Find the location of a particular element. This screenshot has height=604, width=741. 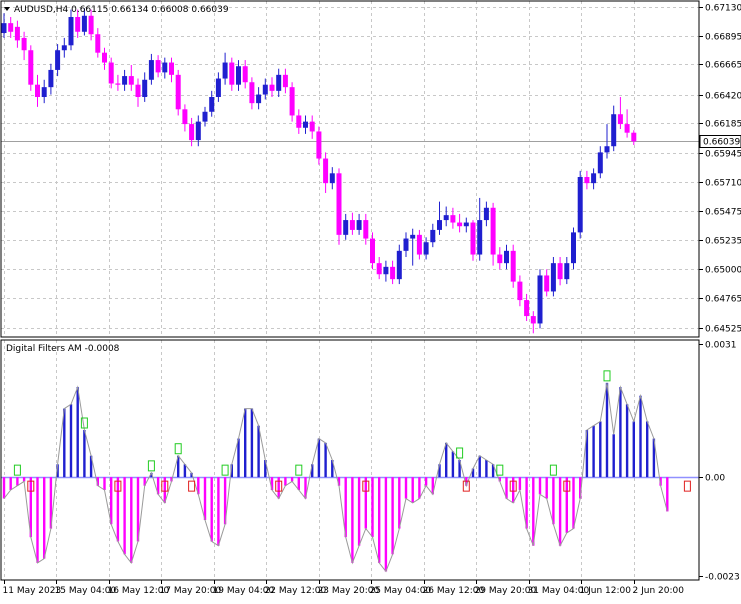

y-tick-label: 0.66420 is located at coordinates (723, 97).